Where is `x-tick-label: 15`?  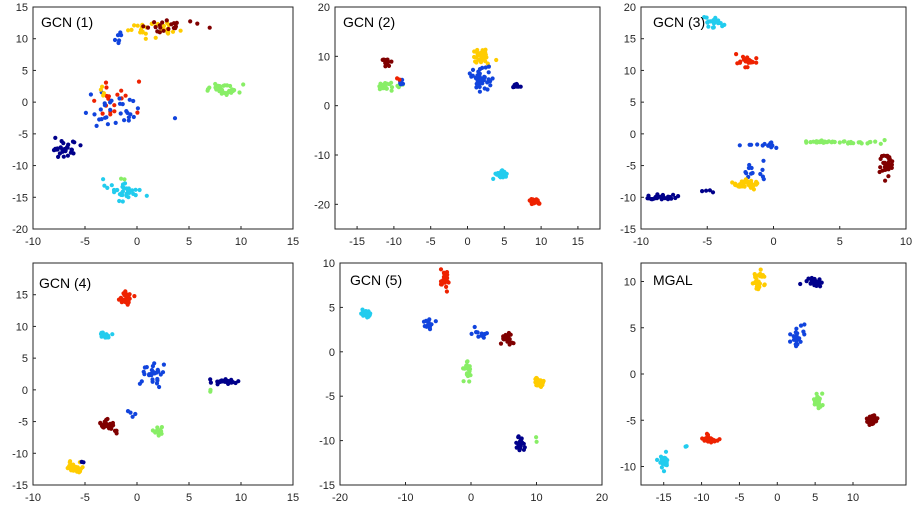
x-tick-label: 15 is located at coordinates (578, 242).